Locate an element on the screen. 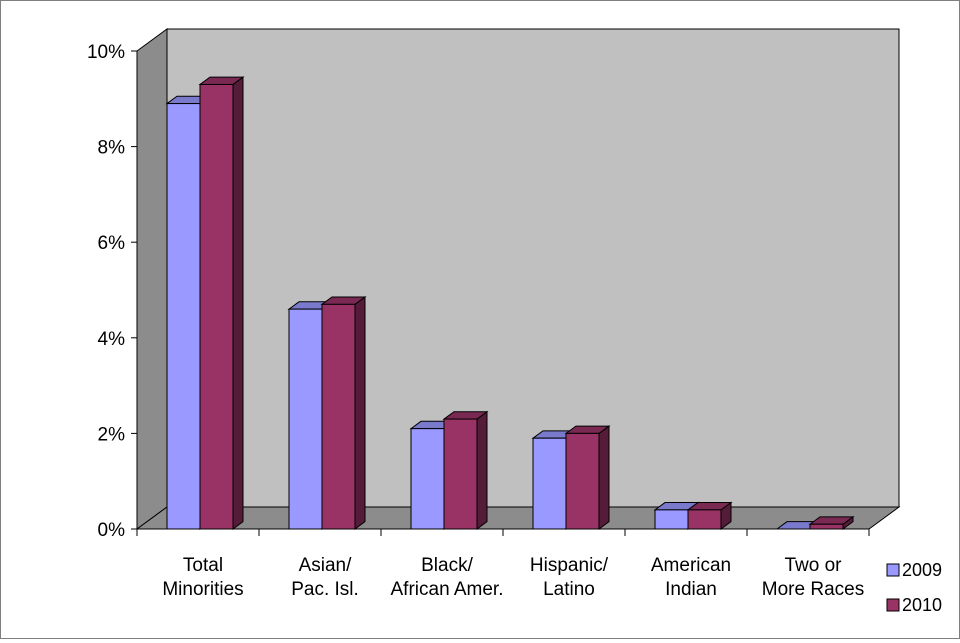 This screenshot has height=643, width=960. legend-label: 2009 is located at coordinates (922, 570).